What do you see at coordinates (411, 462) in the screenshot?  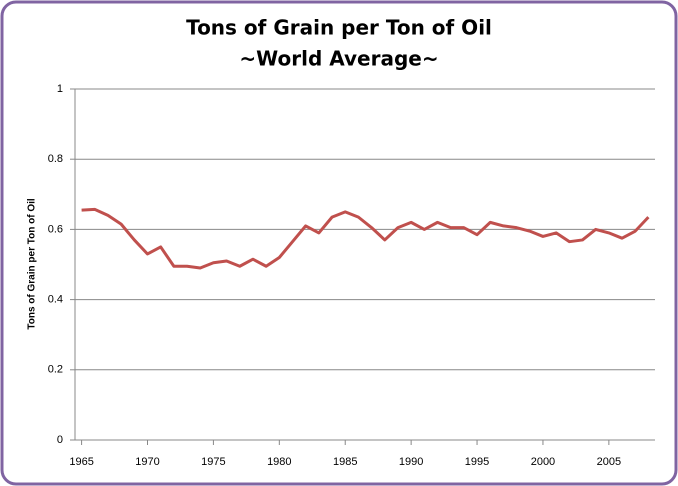 I see `x-tick-label: 1990` at bounding box center [411, 462].